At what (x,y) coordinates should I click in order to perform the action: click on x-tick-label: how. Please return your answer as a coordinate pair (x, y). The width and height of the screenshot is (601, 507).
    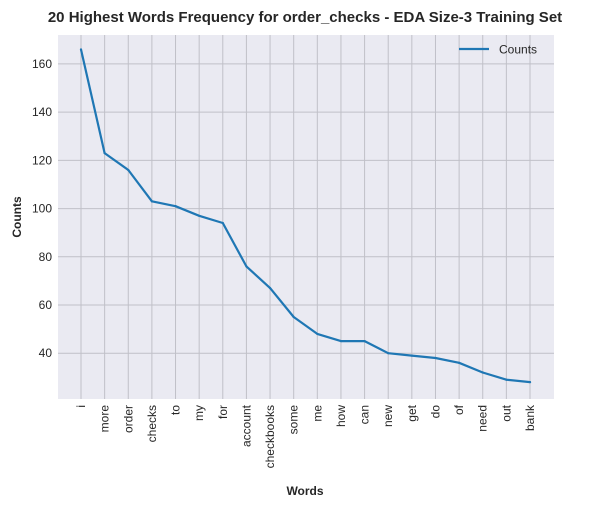
    Looking at the image, I should click on (341, 416).